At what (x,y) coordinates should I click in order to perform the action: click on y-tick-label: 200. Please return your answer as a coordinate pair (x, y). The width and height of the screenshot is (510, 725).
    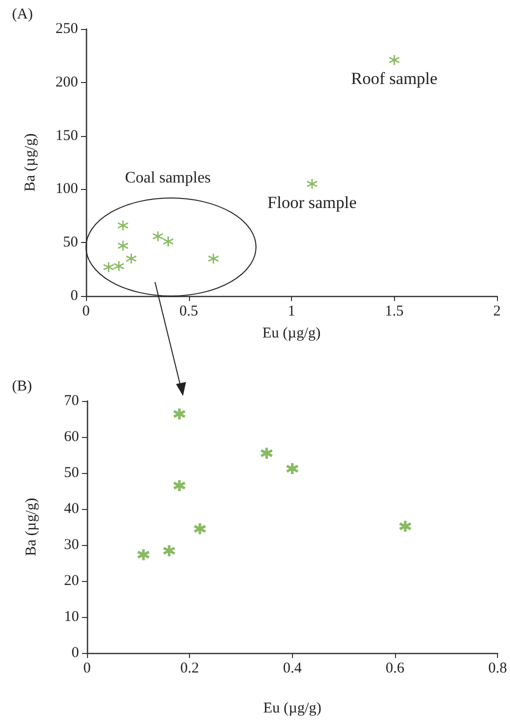
    Looking at the image, I should click on (67, 82).